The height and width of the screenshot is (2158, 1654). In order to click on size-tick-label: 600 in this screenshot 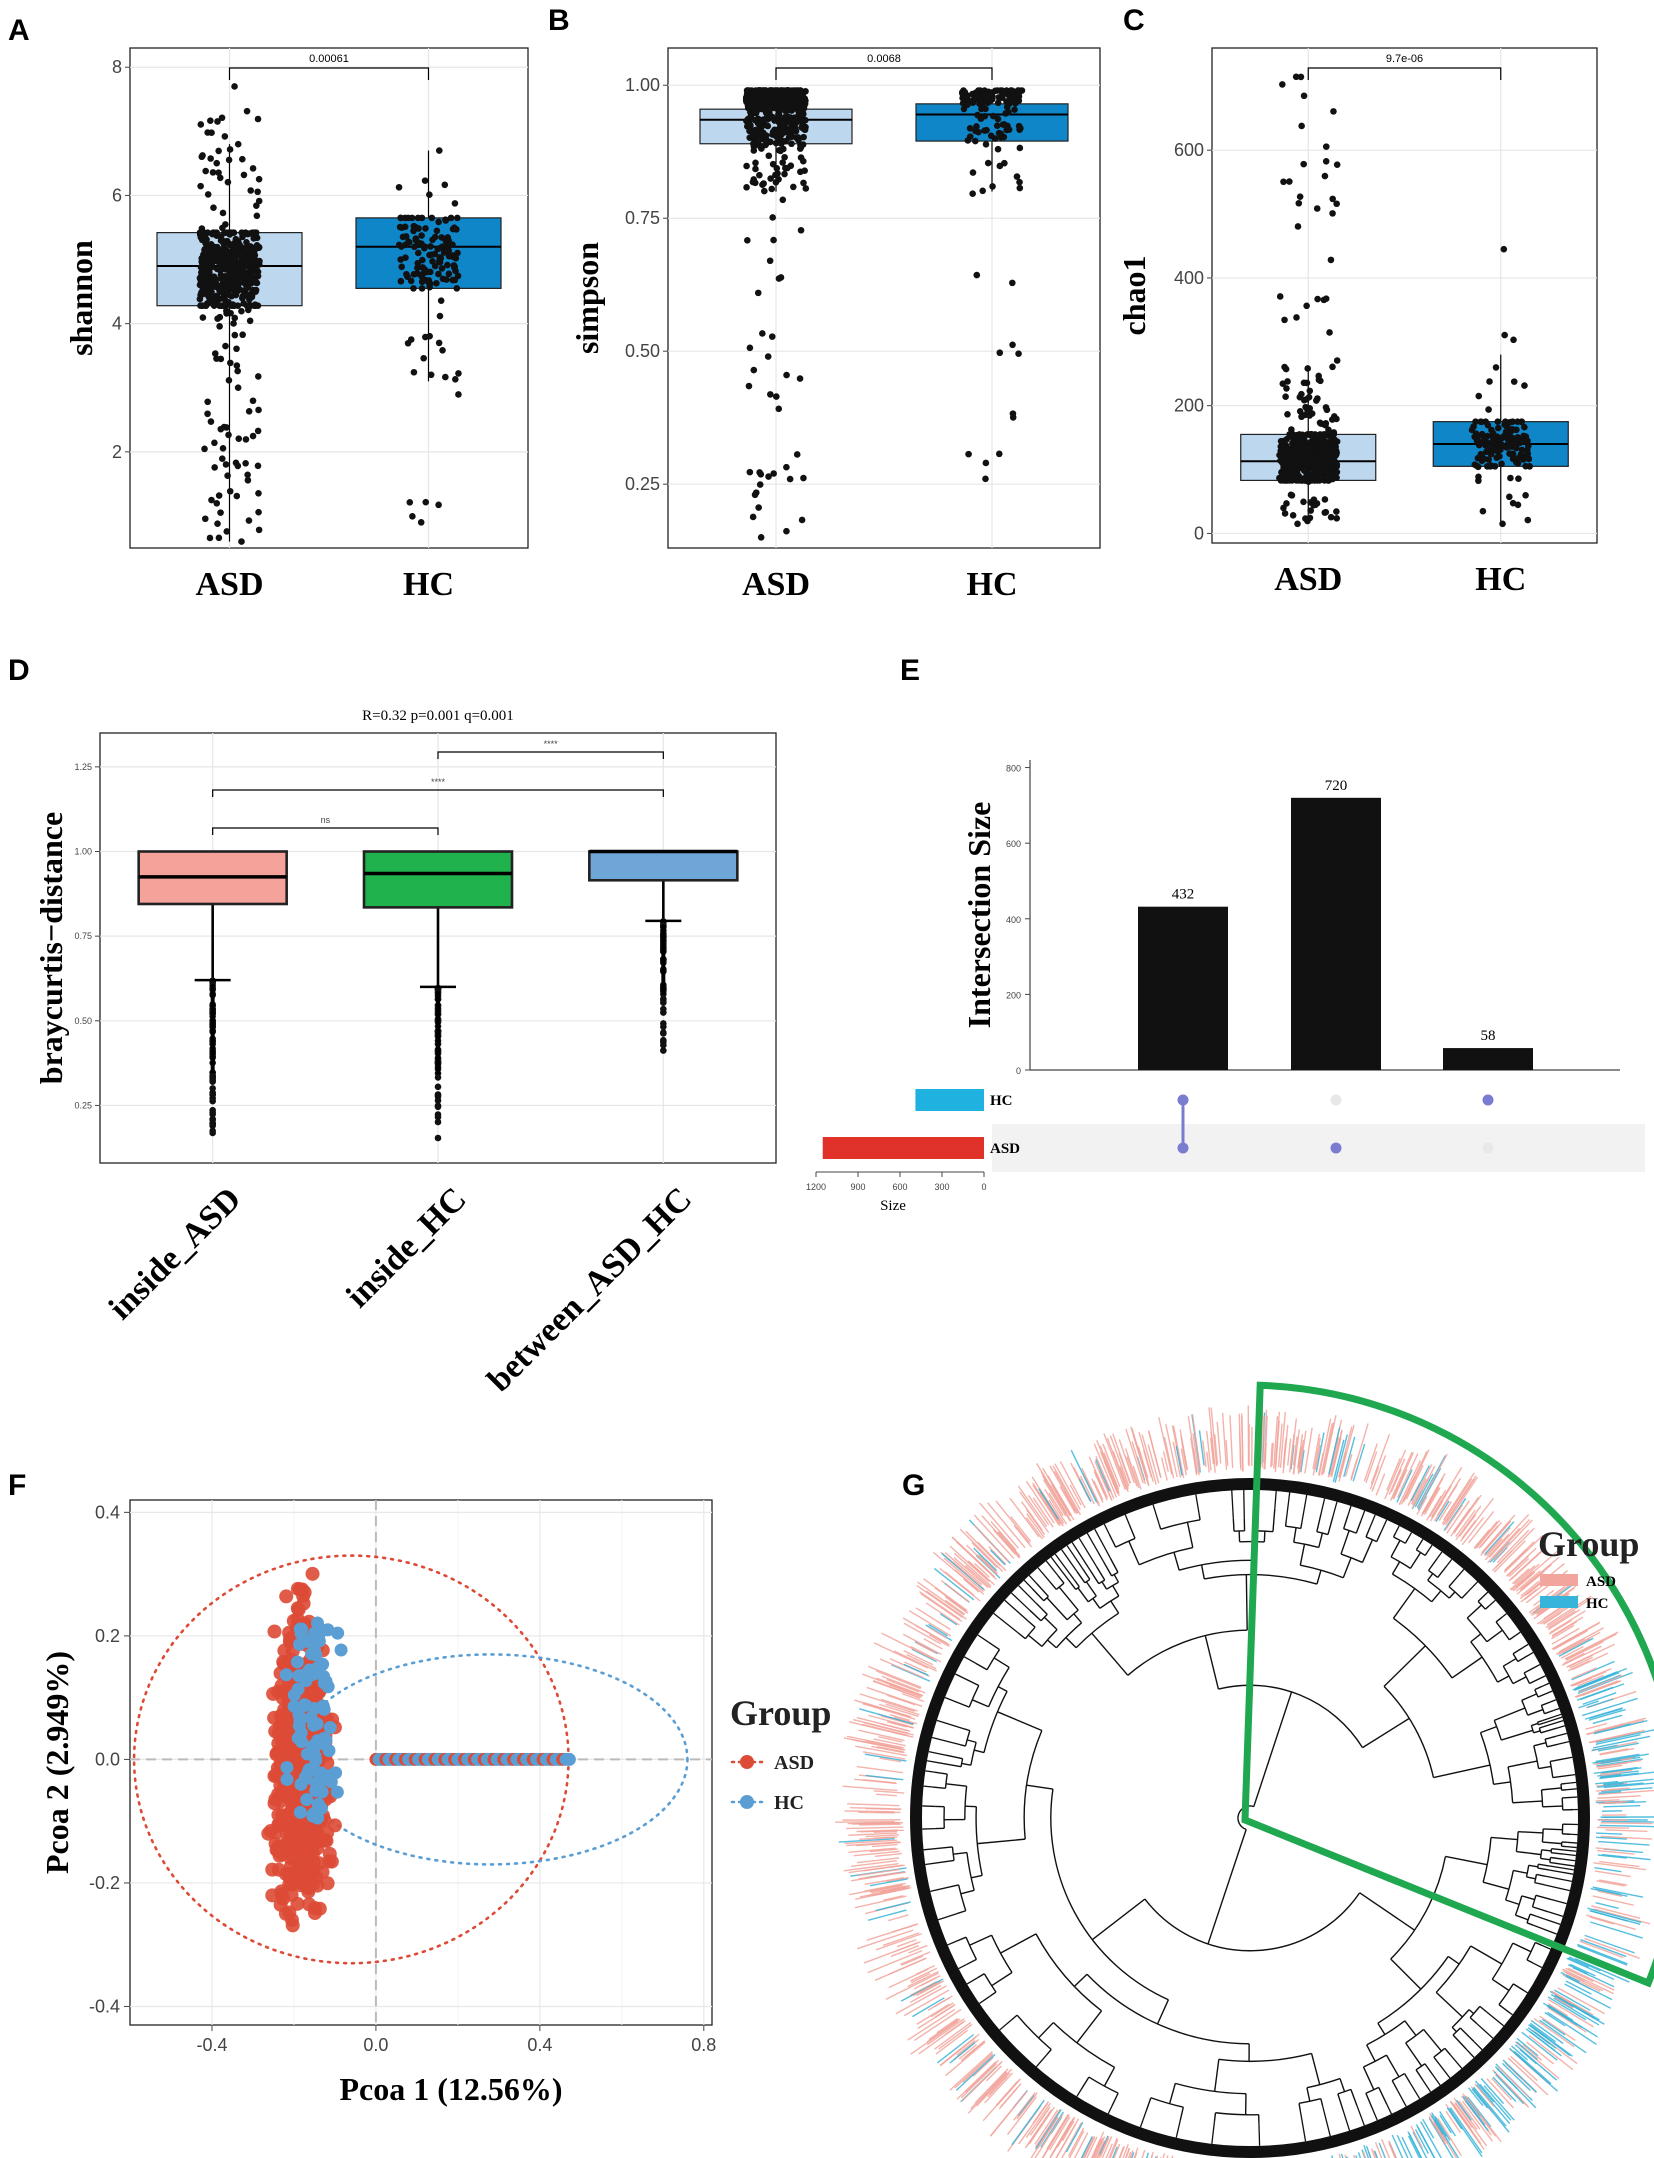, I will do `click(899, 1187)`.